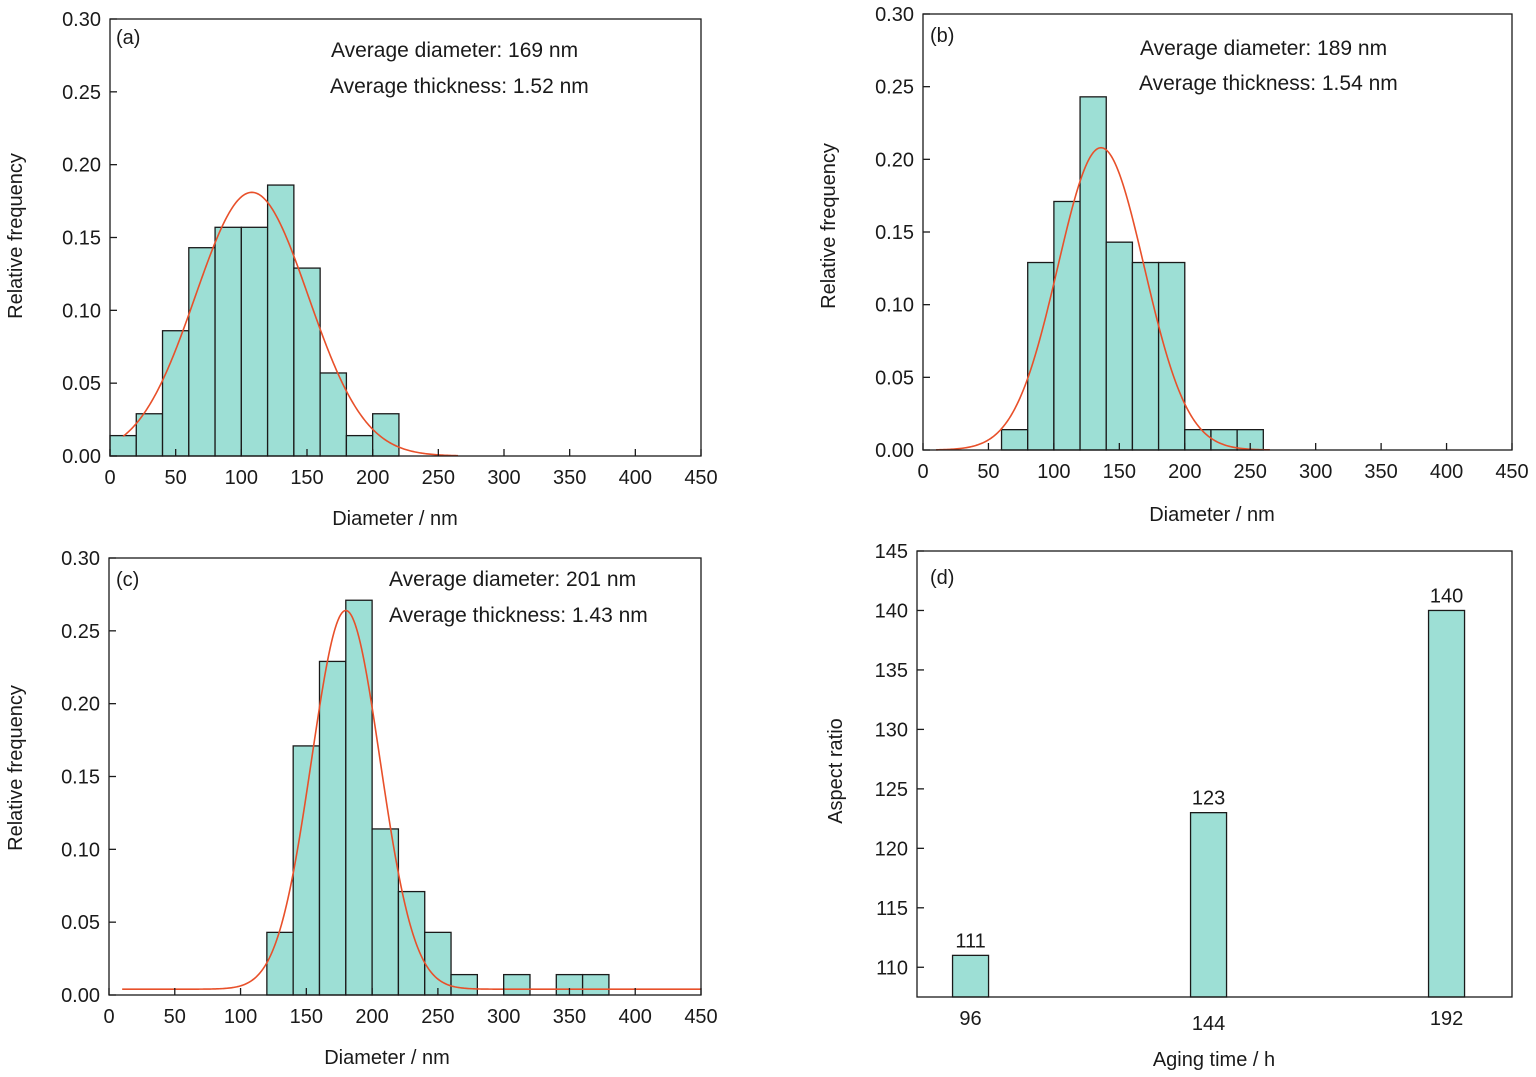 The image size is (1536, 1077). Describe the element at coordinates (81, 166) in the screenshot. I see `y-tick-label-a: 0.20` at that location.